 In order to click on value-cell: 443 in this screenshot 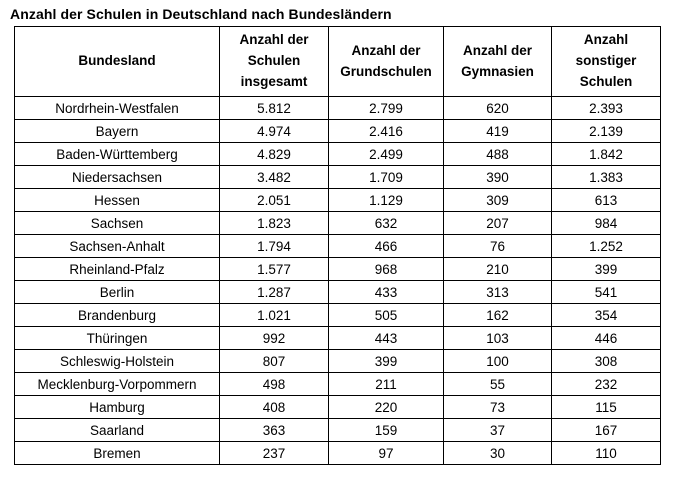, I will do `click(386, 338)`.